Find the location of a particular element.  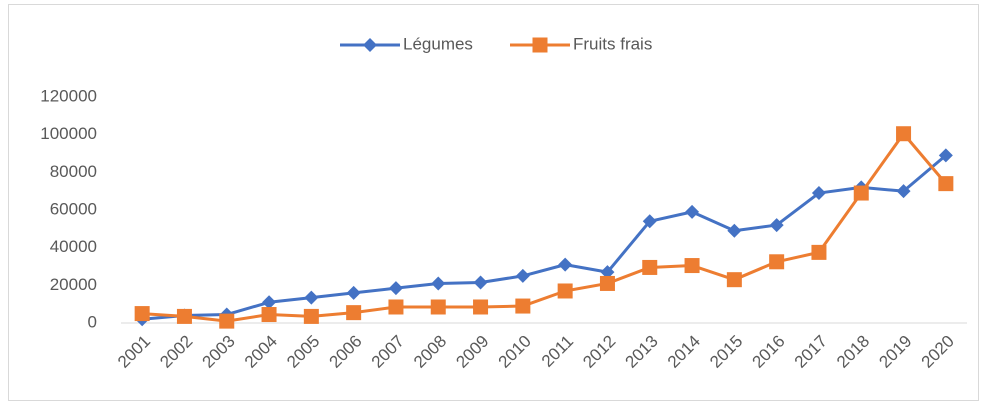

y-tick-label: 100000 is located at coordinates (68, 133).